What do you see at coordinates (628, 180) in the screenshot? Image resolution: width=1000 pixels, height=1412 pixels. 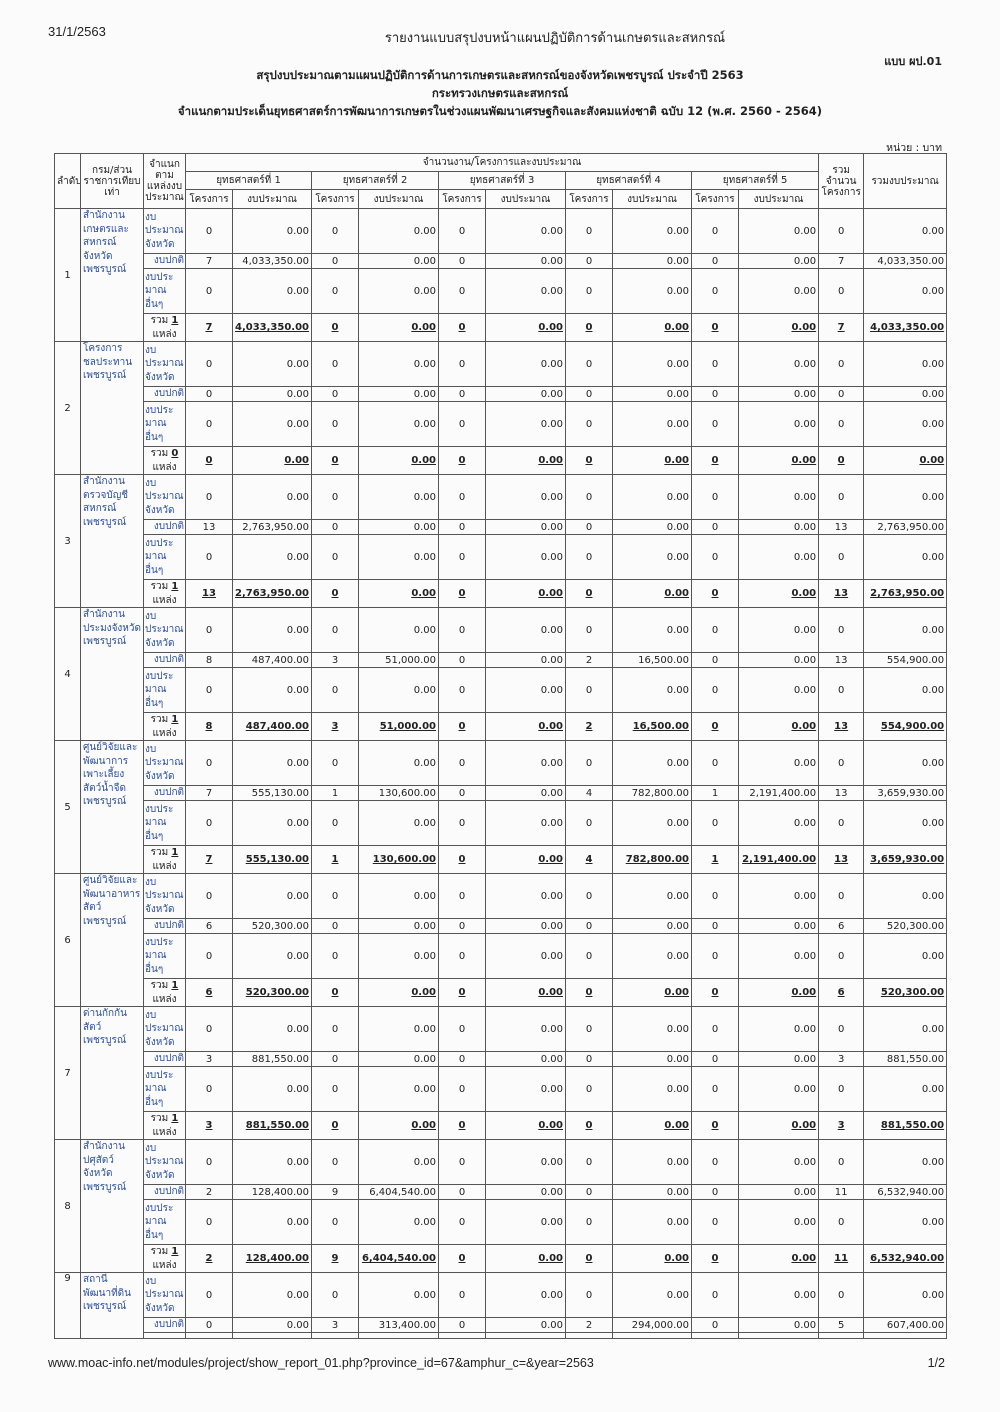 I see `header-strategy-4: ยุทธศาสตร์ที่ 4` at bounding box center [628, 180].